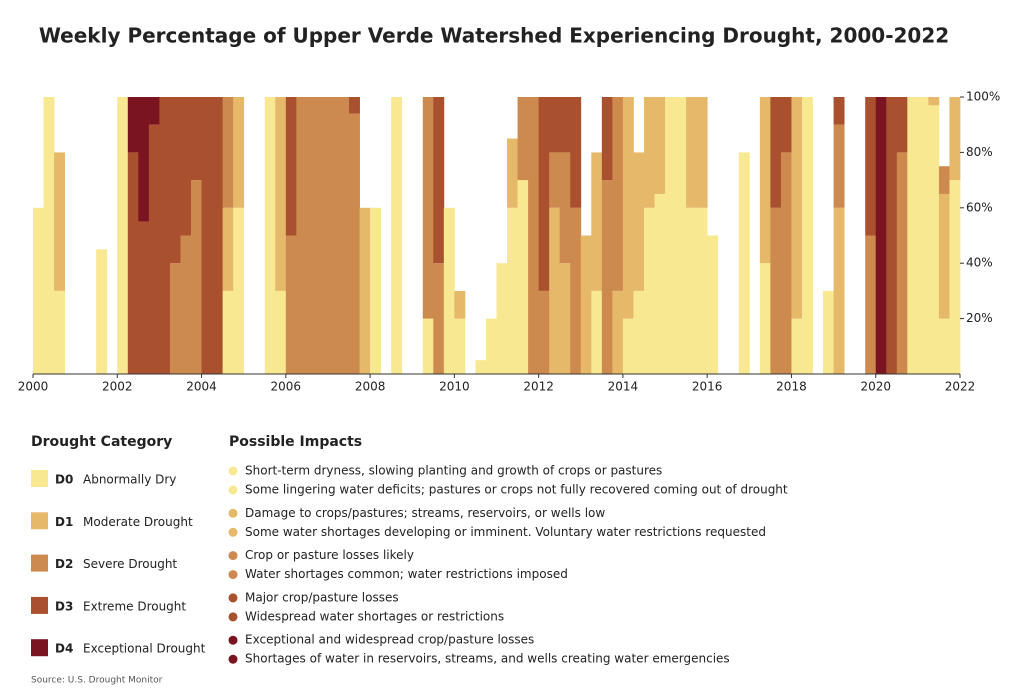 The width and height of the screenshot is (1024, 699). I want to click on x-tick-label: 2000, so click(33, 387).